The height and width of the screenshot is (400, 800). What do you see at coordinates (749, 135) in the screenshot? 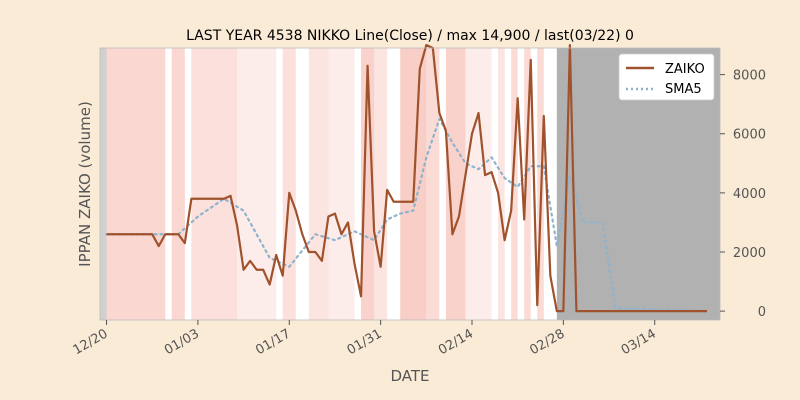
I see `y-tick-label: 6000` at bounding box center [749, 135].